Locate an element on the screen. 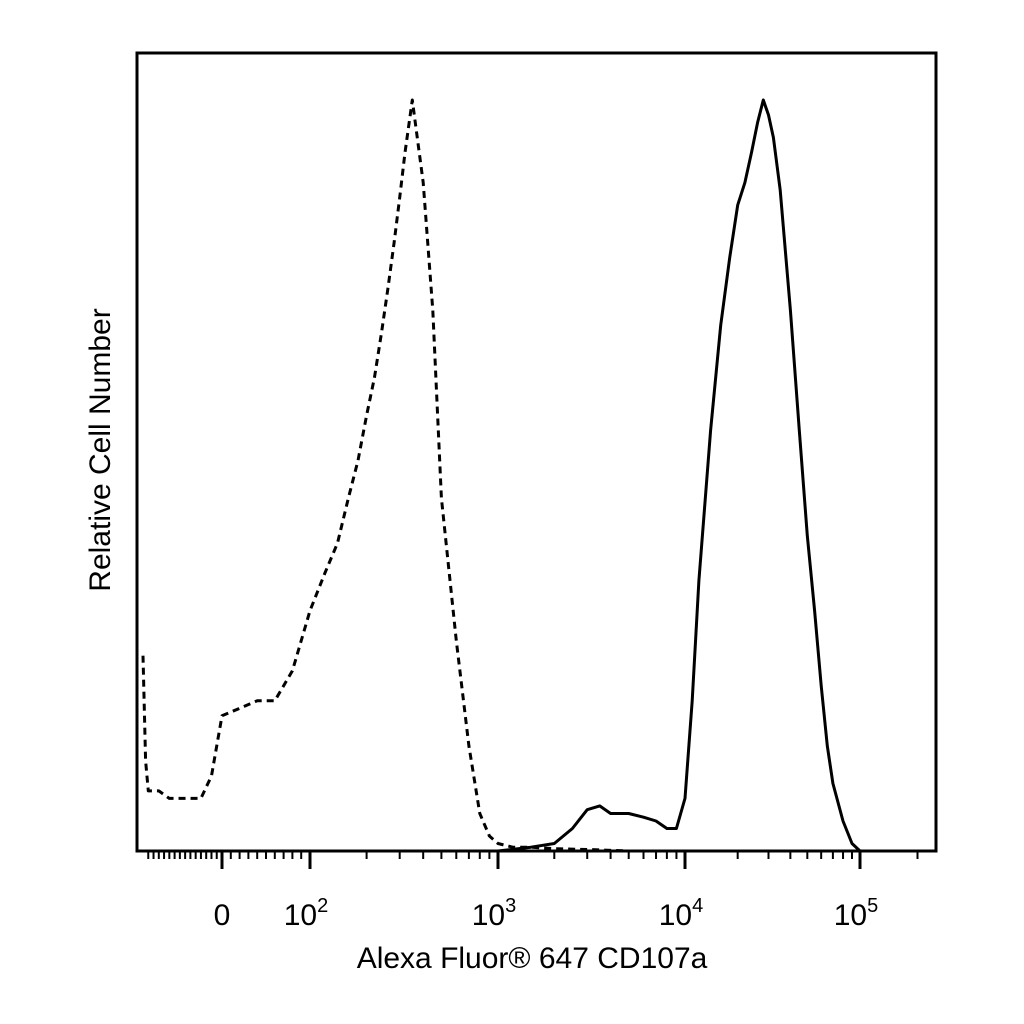 The height and width of the screenshot is (1024, 1024). x-tick-label-exp: 2 is located at coordinates (322, 906).